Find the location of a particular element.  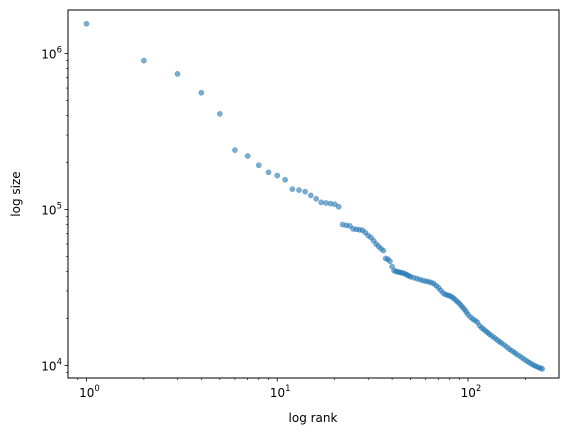

x-tick-label: 10⁰ is located at coordinates (89, 392).